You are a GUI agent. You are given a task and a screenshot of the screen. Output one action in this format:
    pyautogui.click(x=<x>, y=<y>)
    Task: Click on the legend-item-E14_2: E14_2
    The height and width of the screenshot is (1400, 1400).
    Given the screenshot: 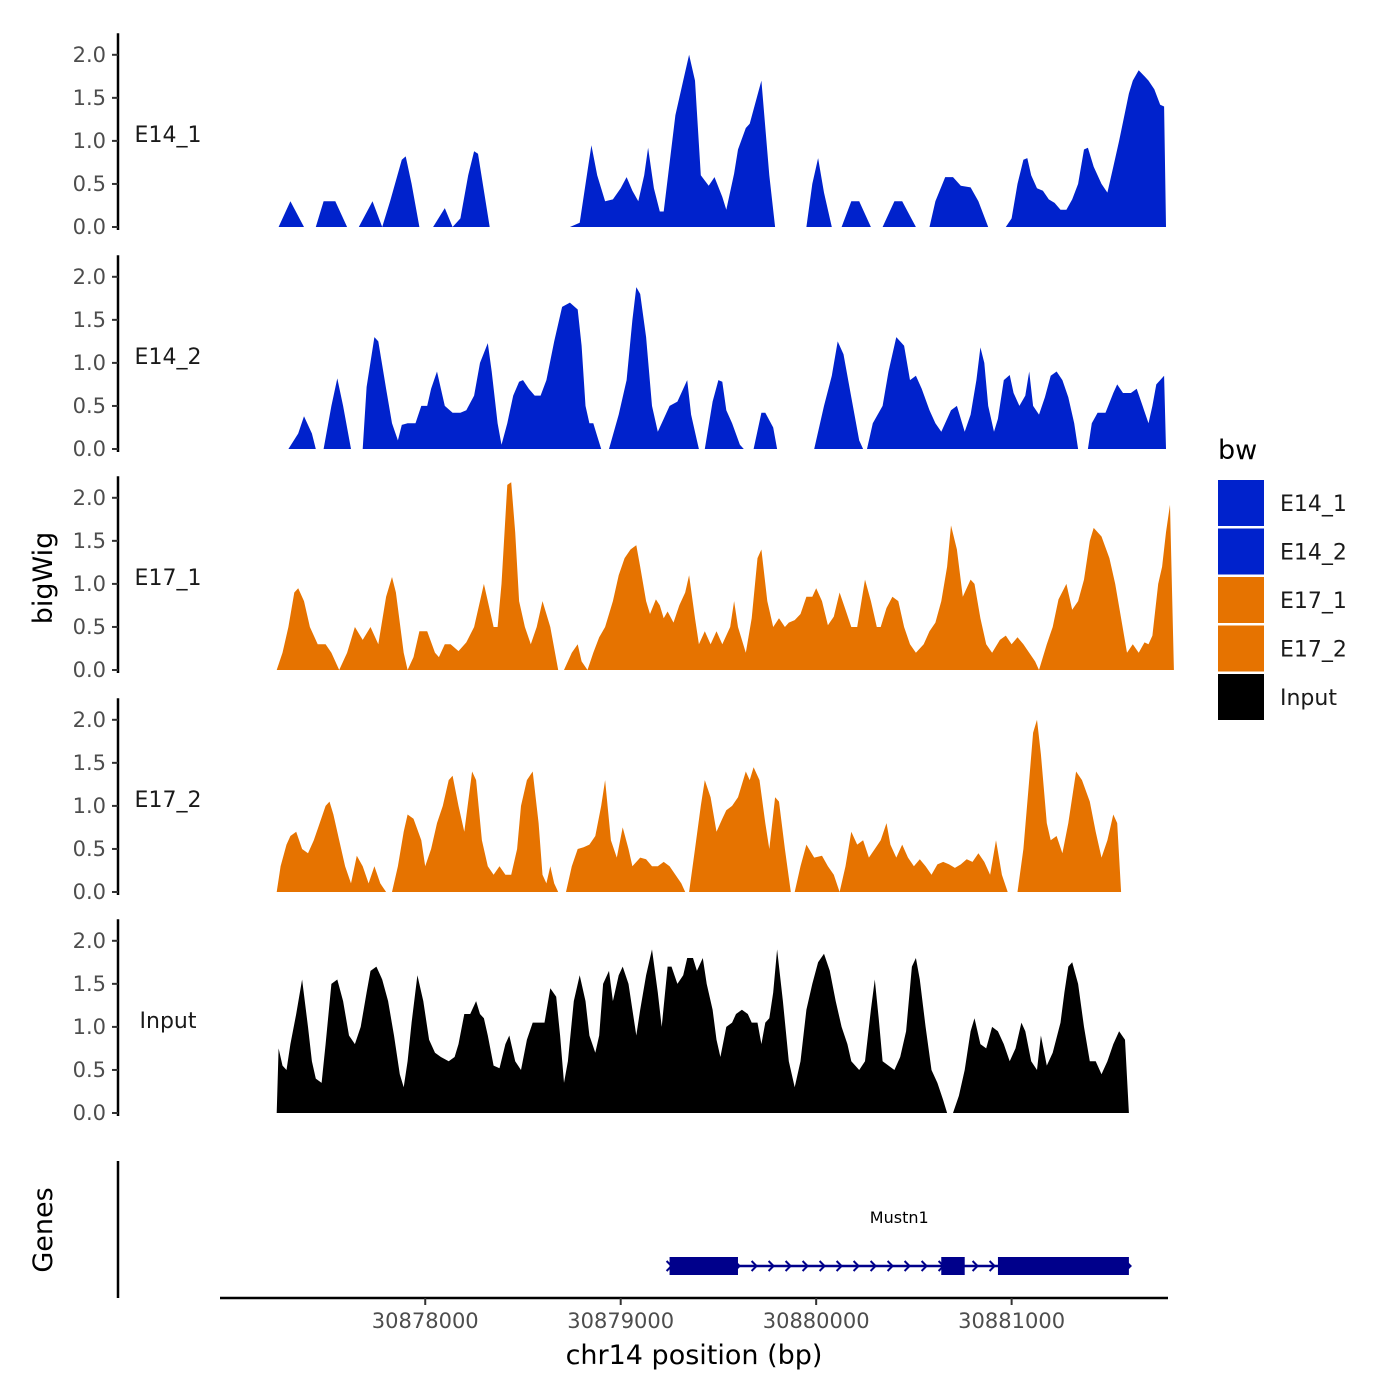 What is the action you would take?
    pyautogui.click(x=1282, y=551)
    